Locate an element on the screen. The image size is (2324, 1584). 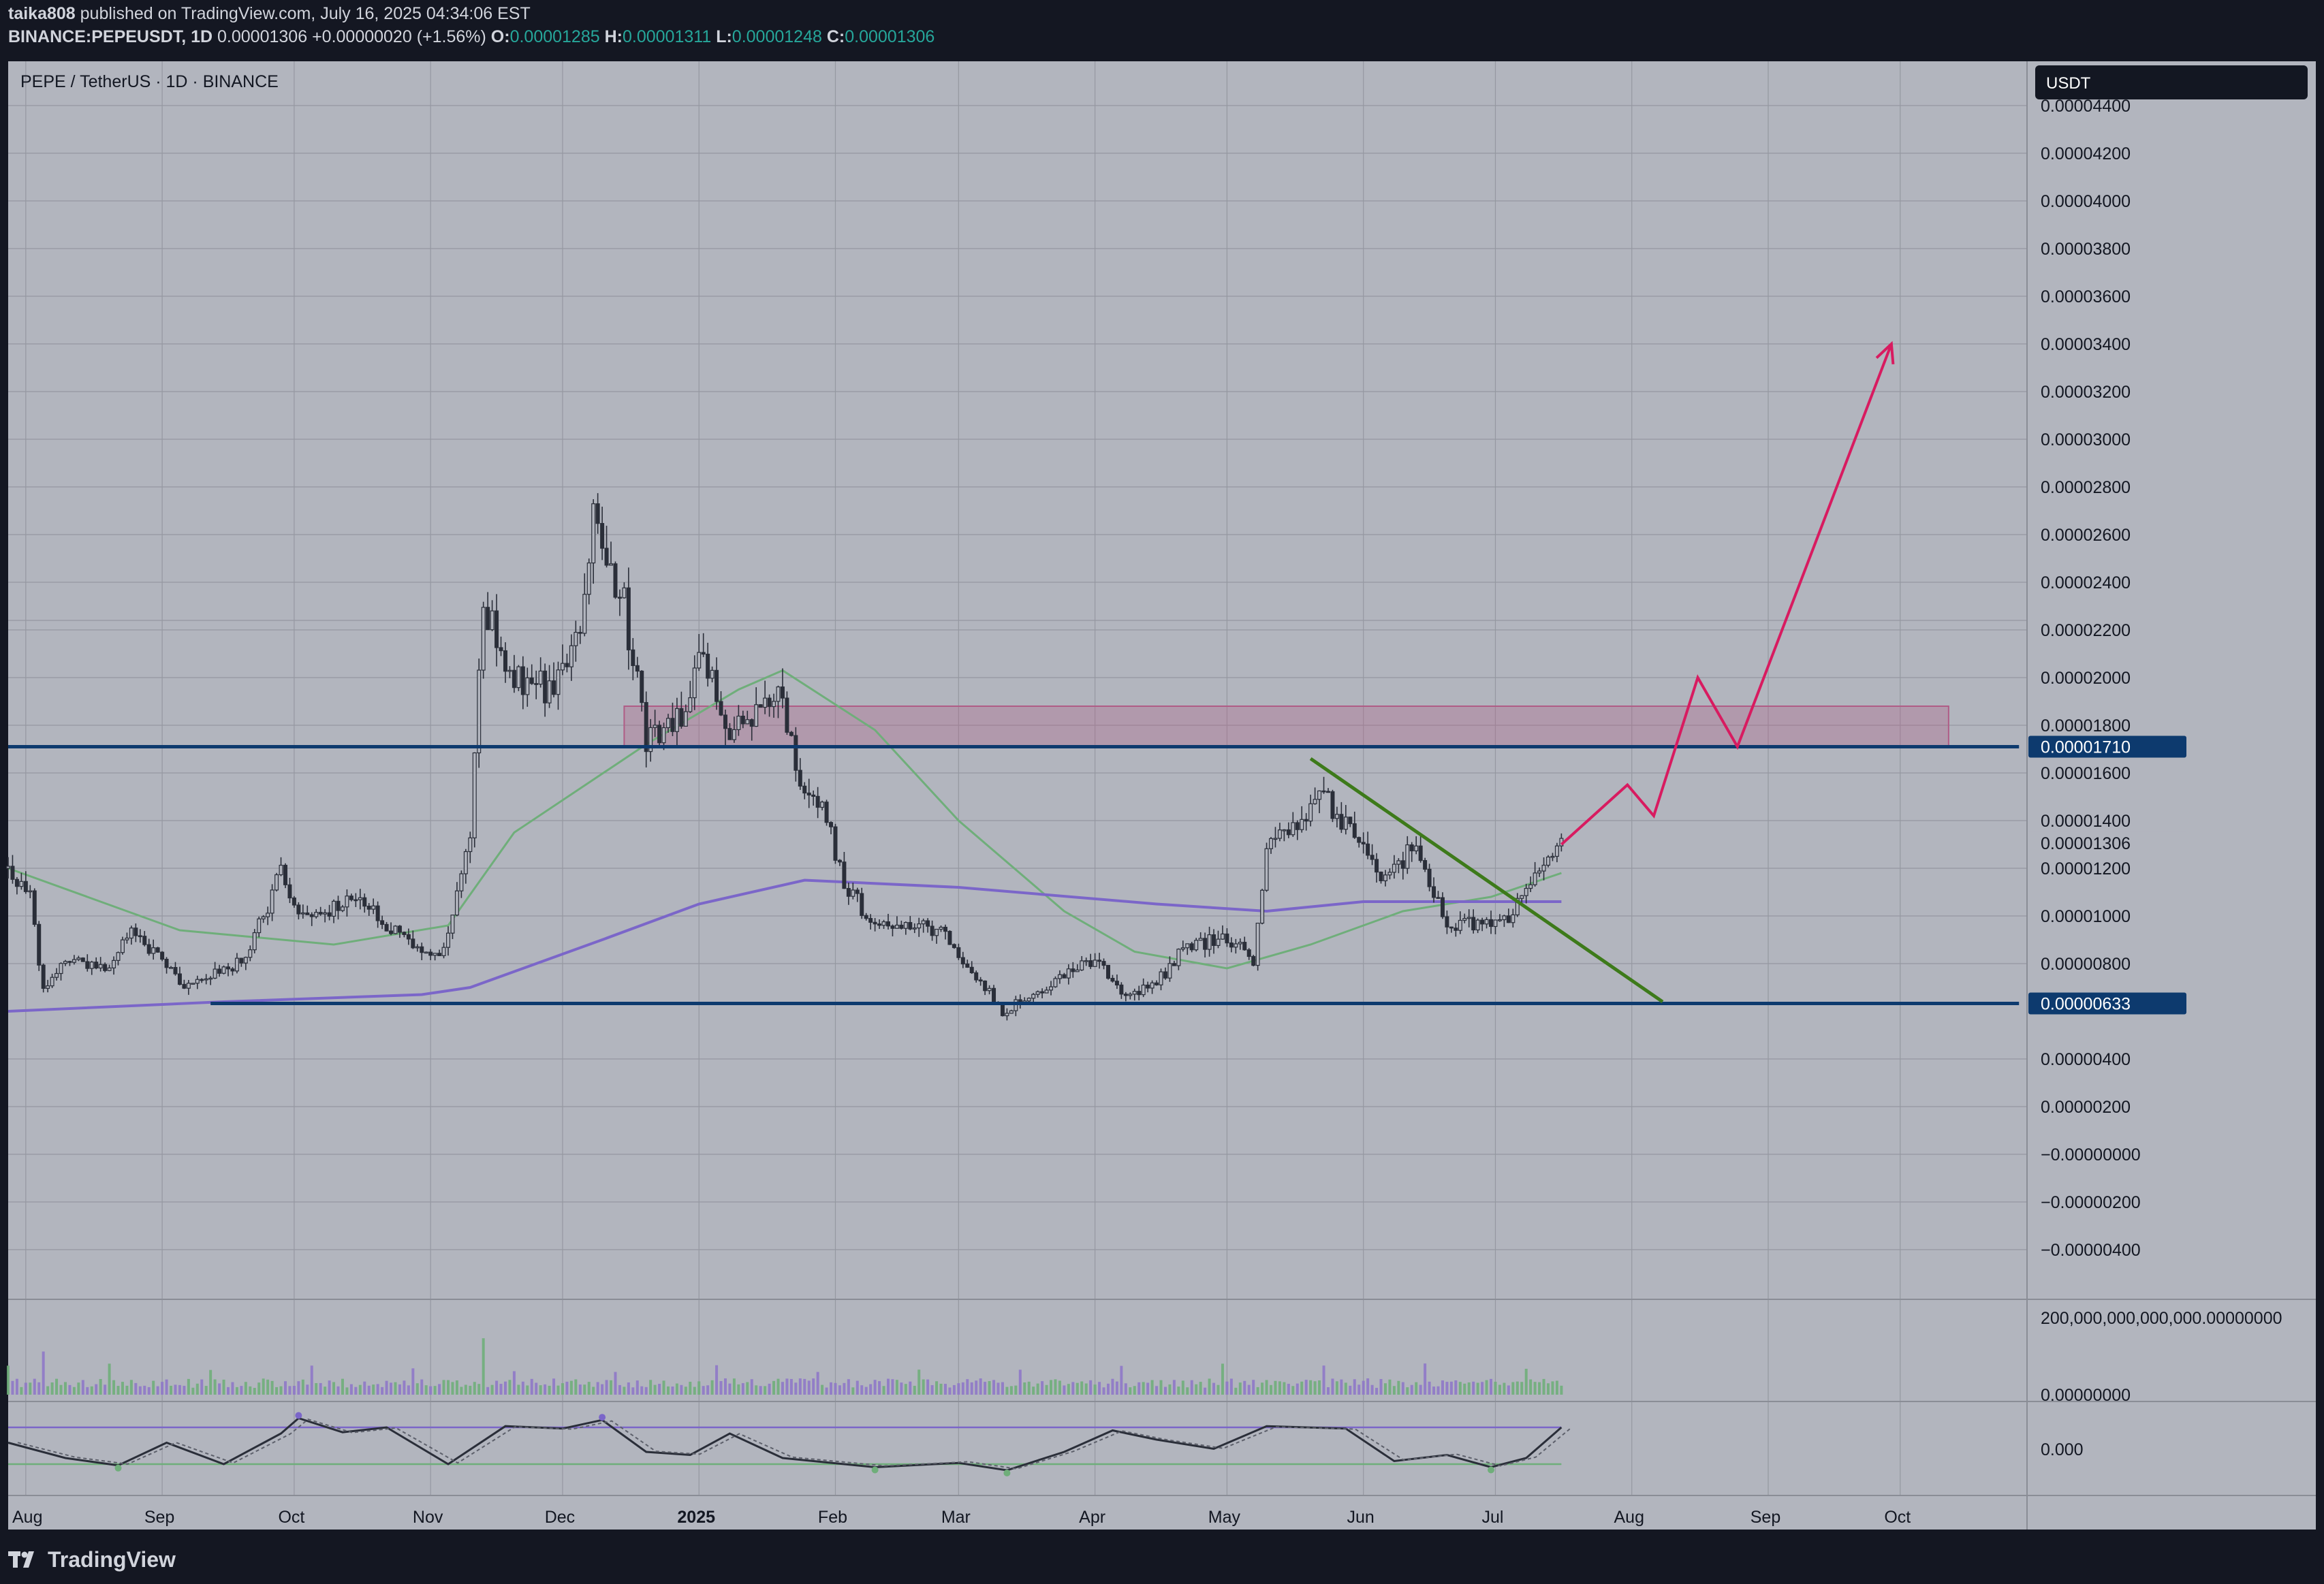
close-value: 0.00001306 is located at coordinates (890, 36).